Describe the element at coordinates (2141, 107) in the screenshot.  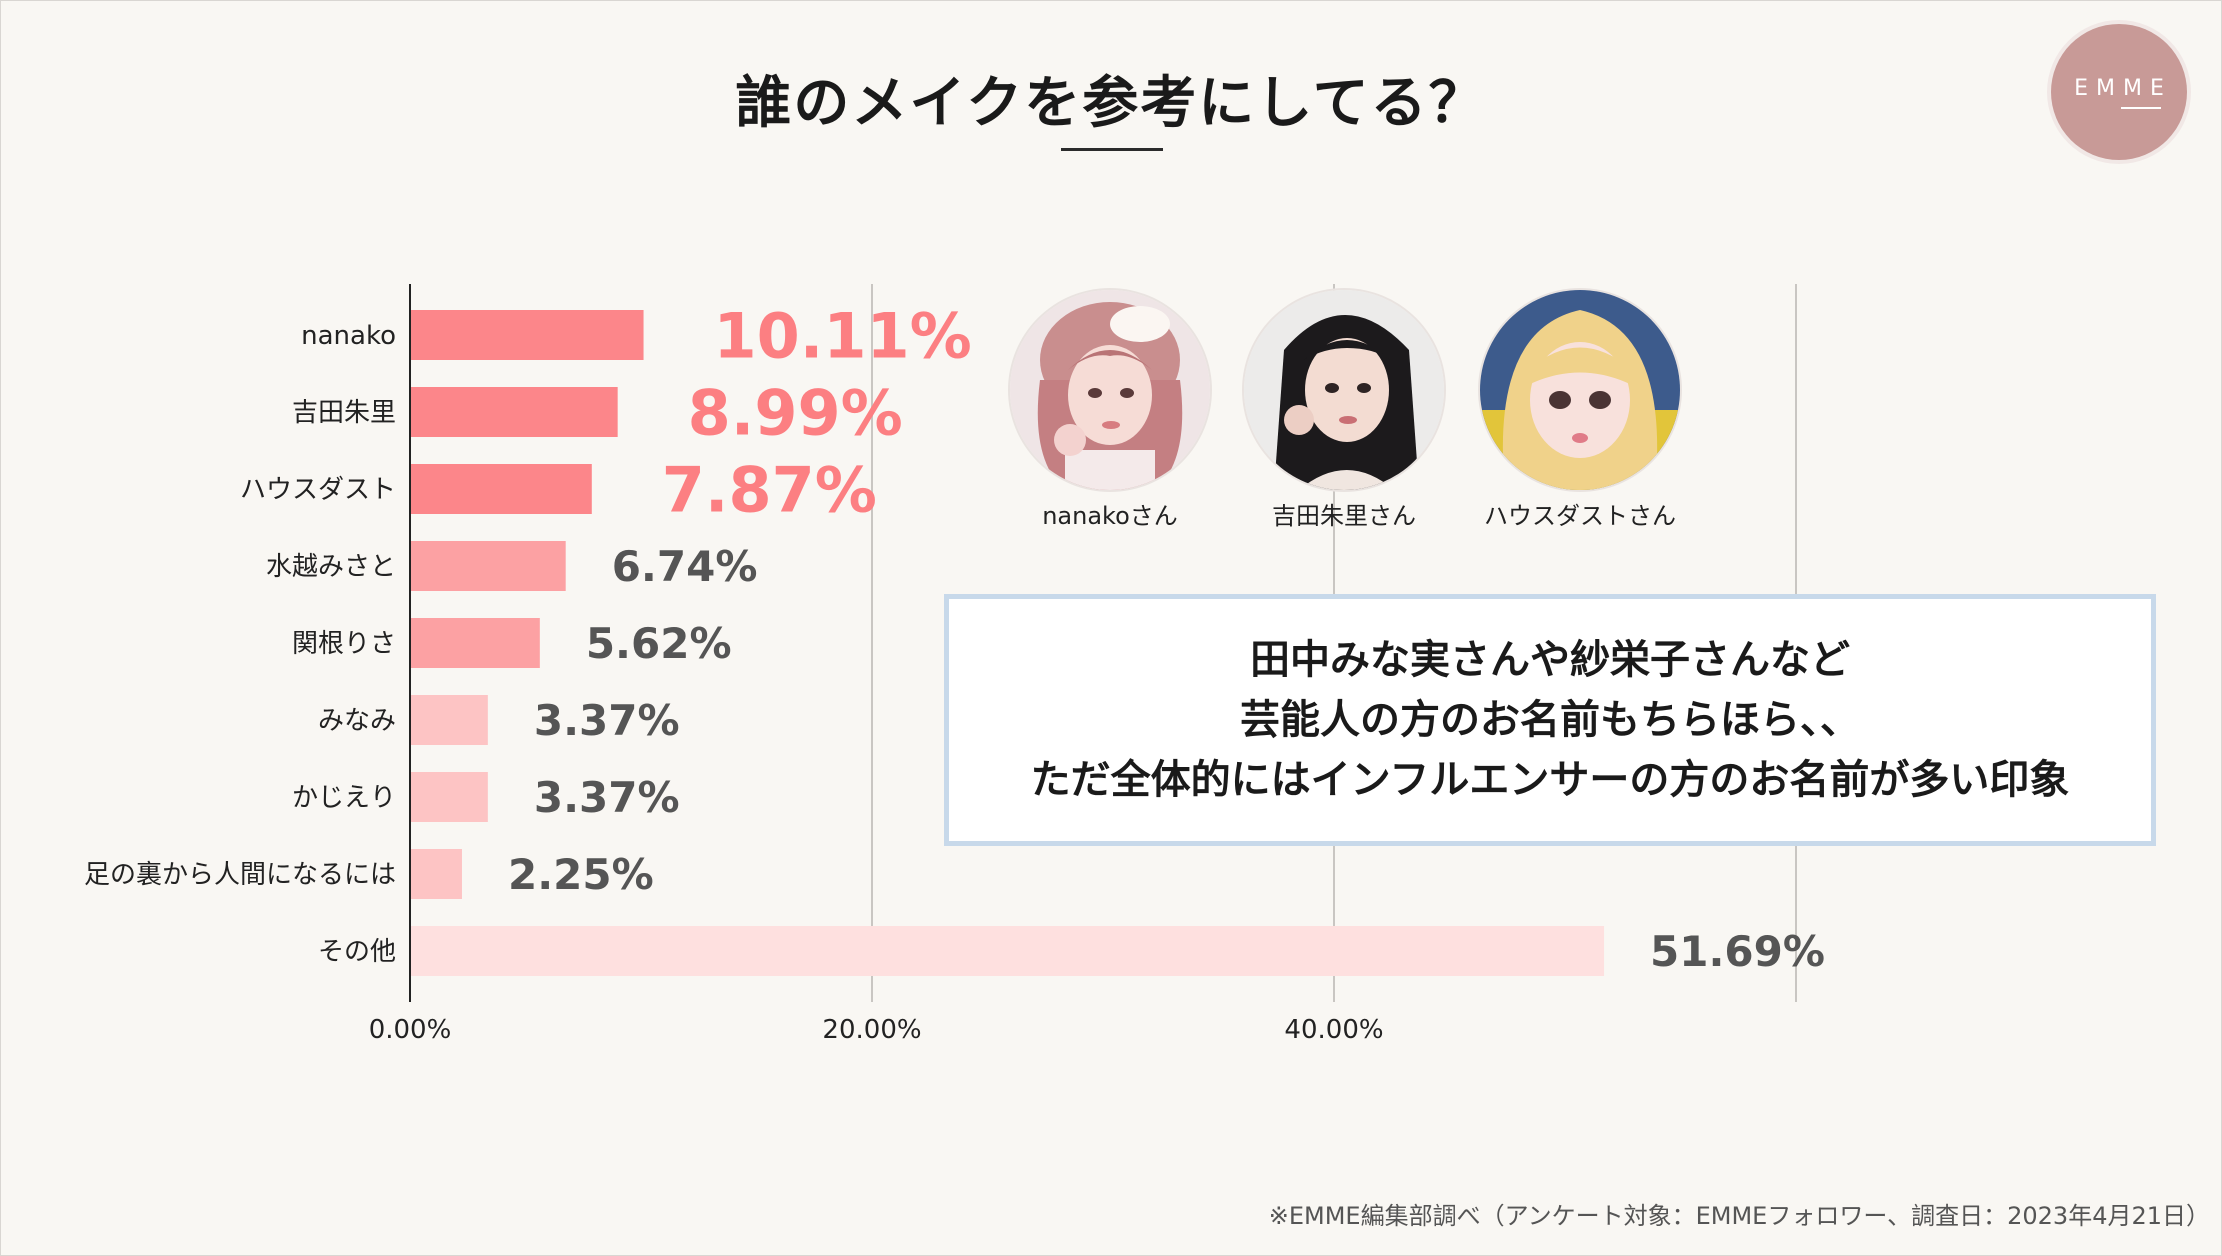
I see `logo-underline` at that location.